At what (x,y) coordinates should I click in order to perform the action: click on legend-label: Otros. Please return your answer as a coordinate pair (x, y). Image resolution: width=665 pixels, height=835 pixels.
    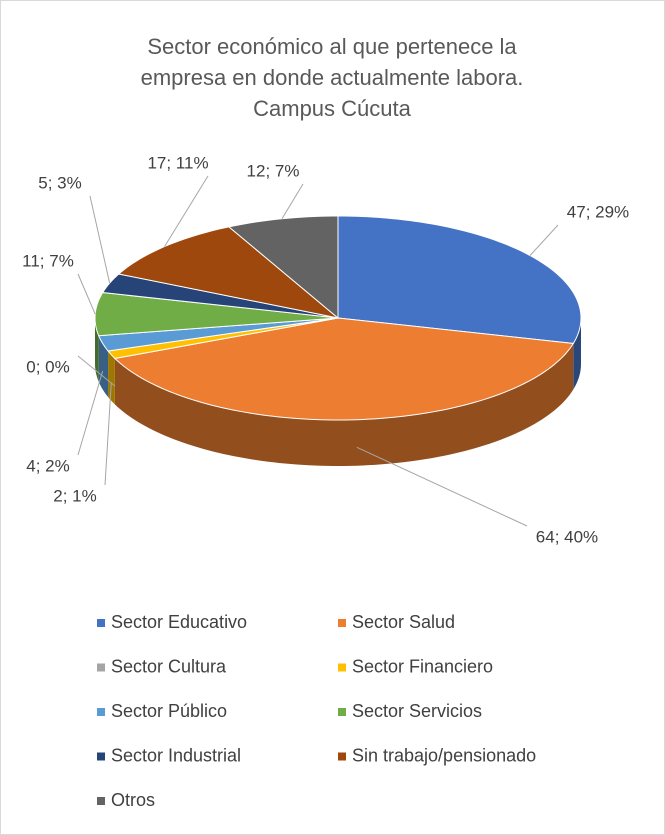
    Looking at the image, I should click on (133, 800).